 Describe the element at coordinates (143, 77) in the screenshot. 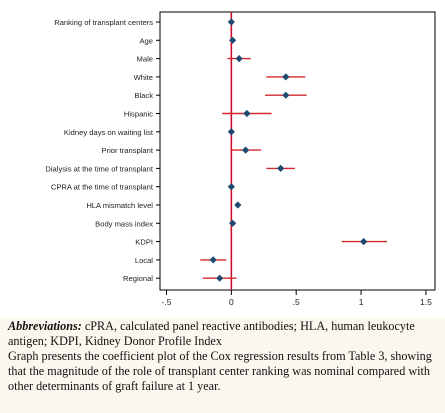

I see `y-tick-label: White` at that location.